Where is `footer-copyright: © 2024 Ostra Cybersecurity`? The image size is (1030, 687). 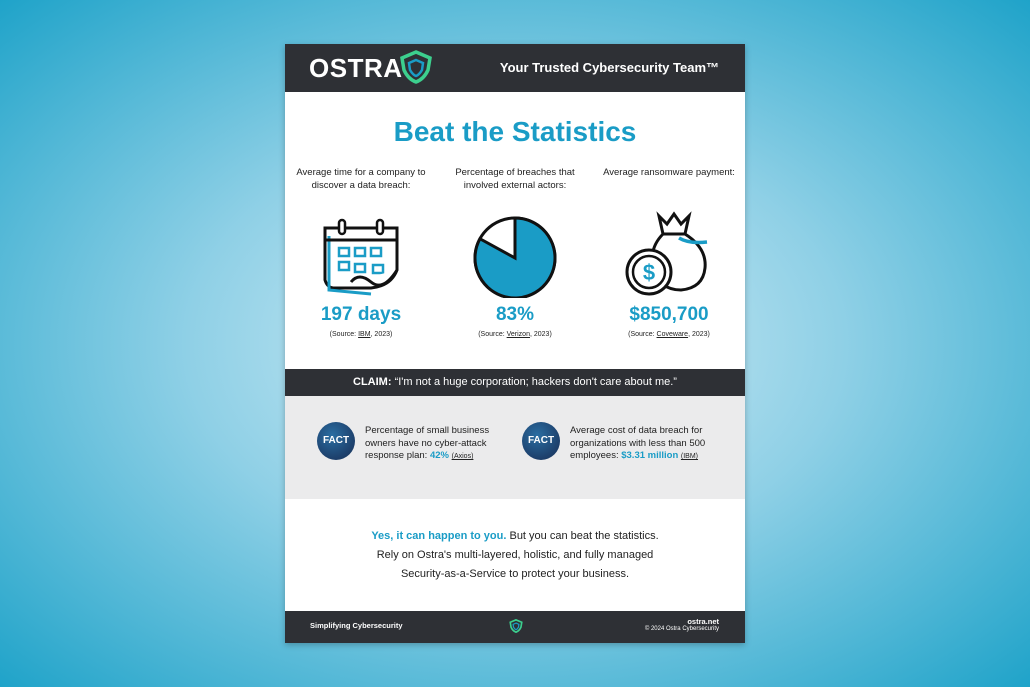
footer-copyright: © 2024 Ostra Cybersecurity is located at coordinates (681, 629).